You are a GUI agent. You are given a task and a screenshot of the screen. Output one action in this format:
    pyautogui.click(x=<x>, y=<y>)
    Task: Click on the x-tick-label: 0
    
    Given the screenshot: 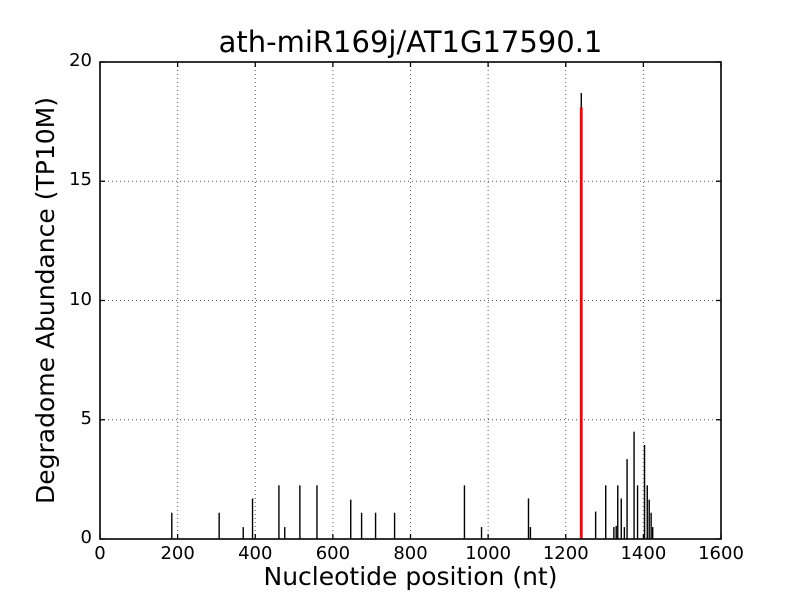 What is the action you would take?
    pyautogui.click(x=100, y=553)
    